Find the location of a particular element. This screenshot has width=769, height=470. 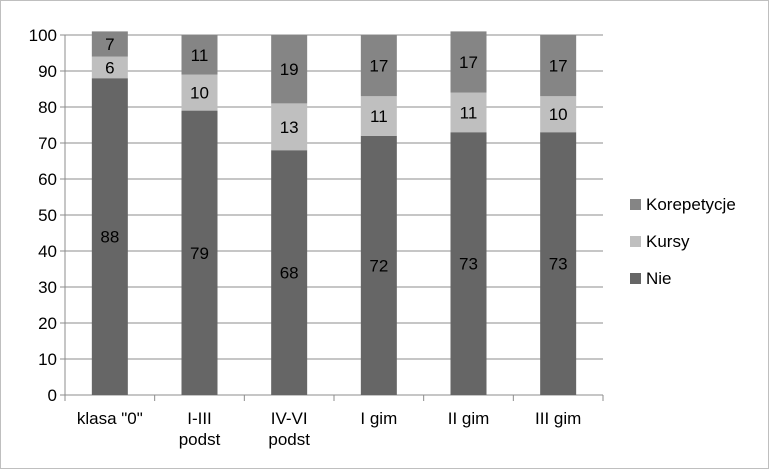

y-tick-label: 30 is located at coordinates (47, 287).